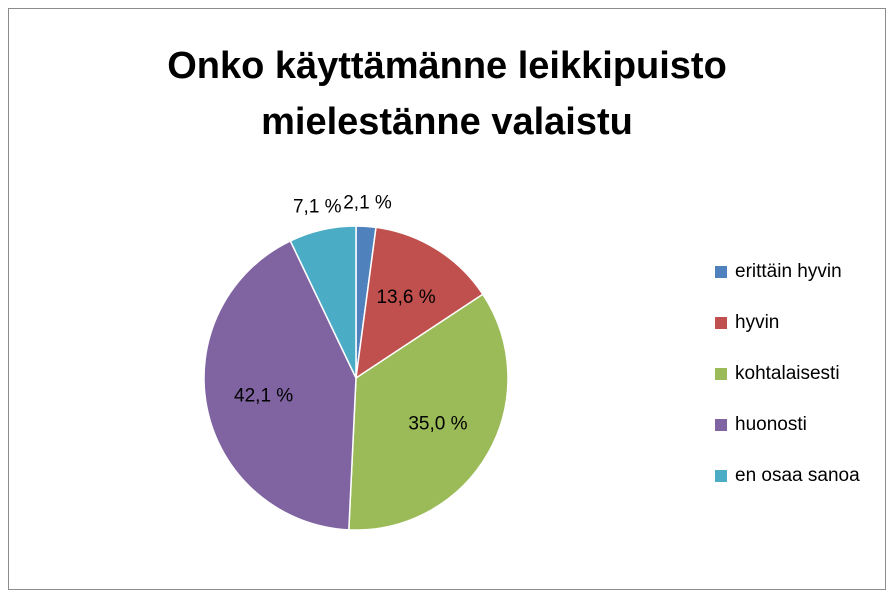 The image size is (894, 592). I want to click on data-label: 2,1 %, so click(367, 203).